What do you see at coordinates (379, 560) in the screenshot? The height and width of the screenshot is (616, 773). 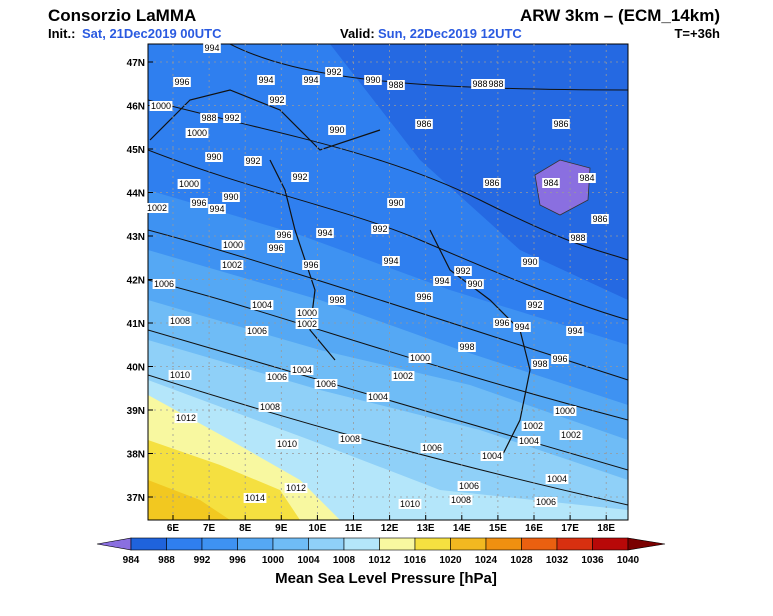 I see `colorbar-label: 1012` at bounding box center [379, 560].